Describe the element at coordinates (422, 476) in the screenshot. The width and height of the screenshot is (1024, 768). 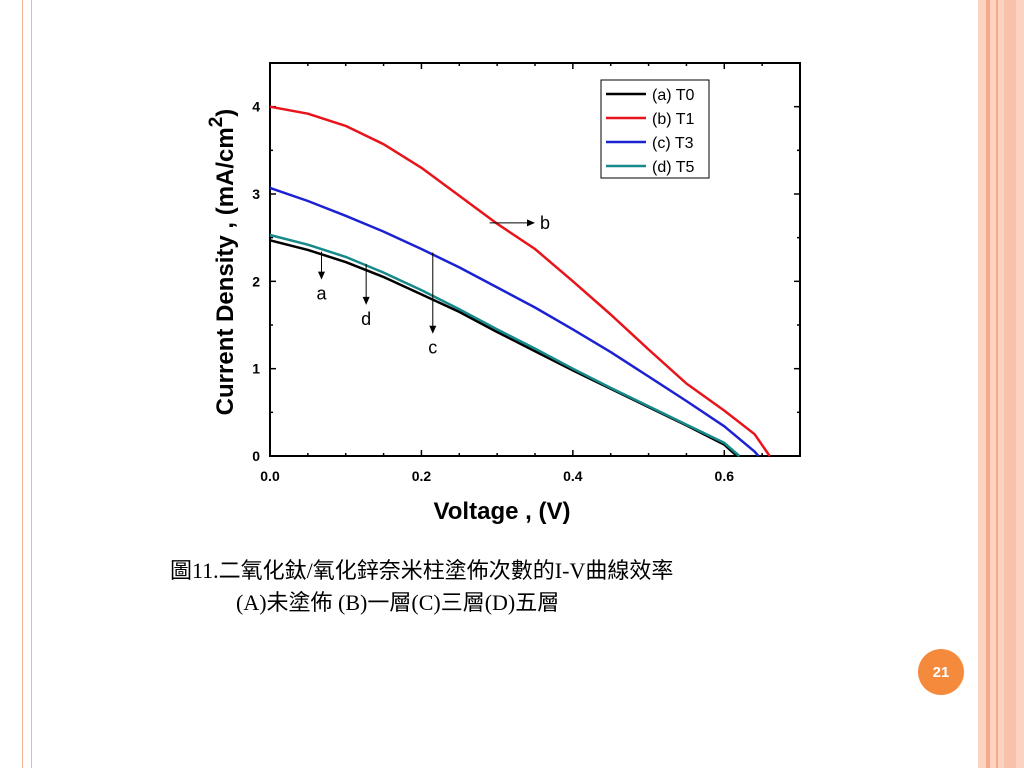
I see `x-tick-label: 0.2` at that location.